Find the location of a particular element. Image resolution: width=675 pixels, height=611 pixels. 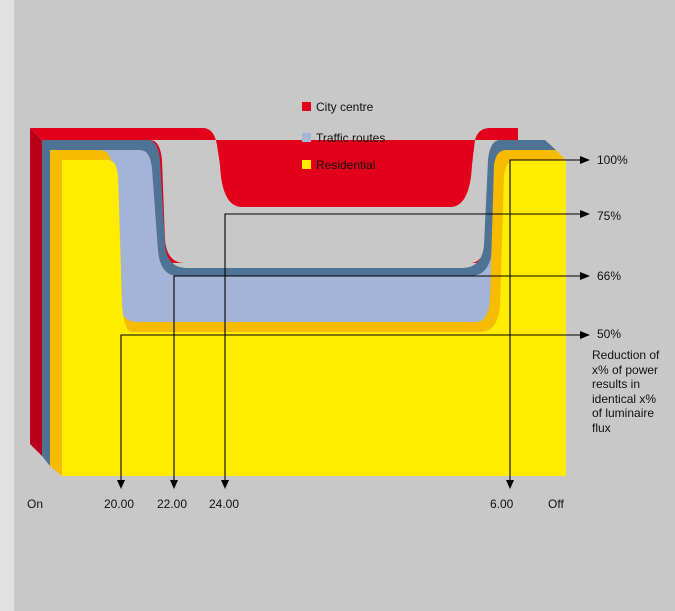

city-centre-band is located at coordinates (274, 167).